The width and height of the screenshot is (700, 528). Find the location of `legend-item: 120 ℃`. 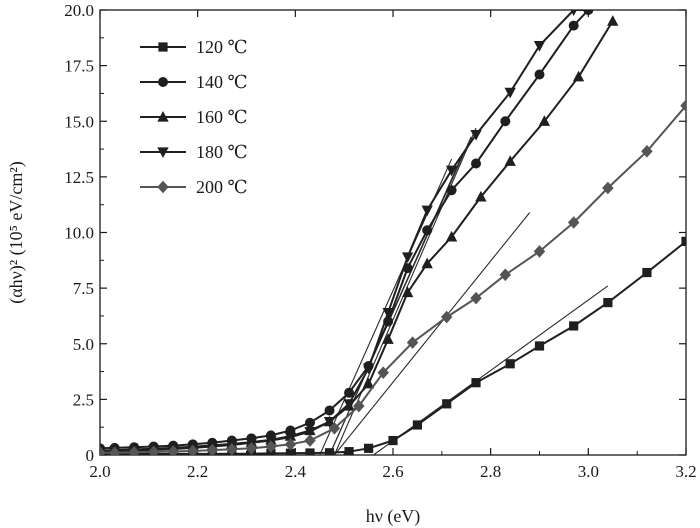

legend-item: 120 ℃ is located at coordinates (194, 47).